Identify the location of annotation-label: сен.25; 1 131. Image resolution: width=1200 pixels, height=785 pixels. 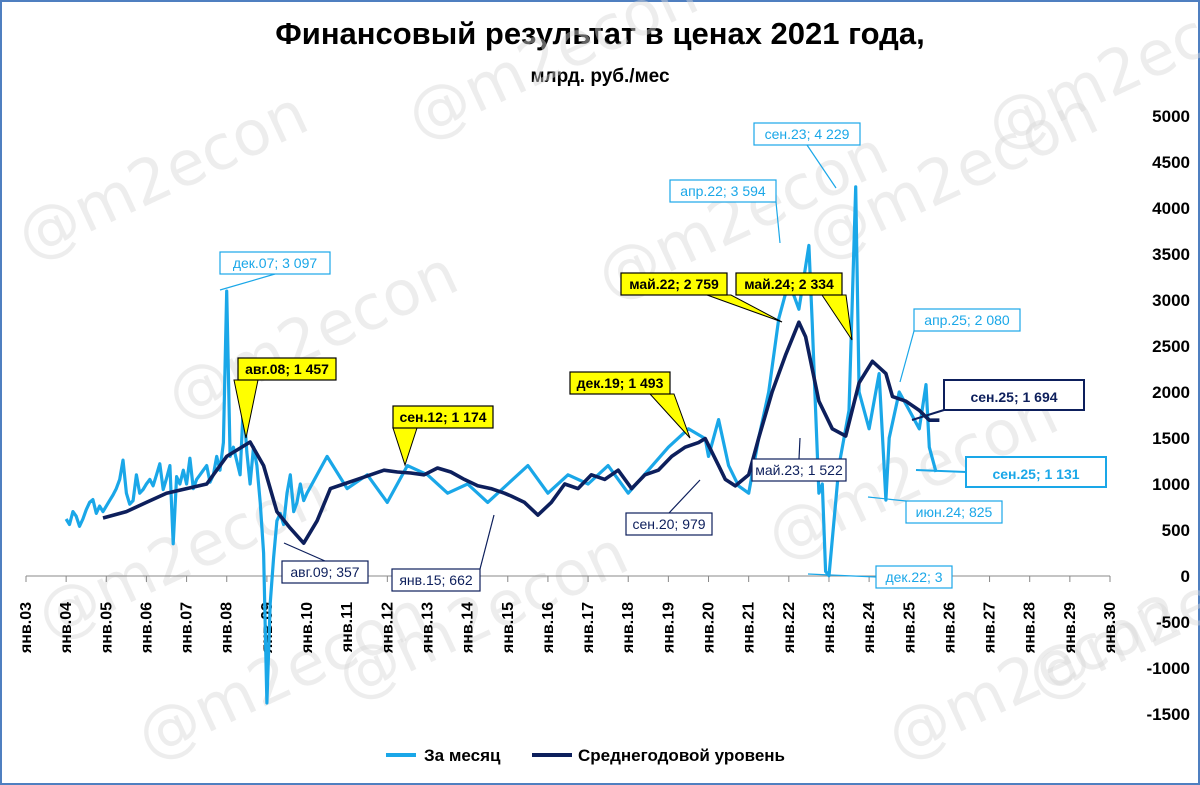
(1035, 474).